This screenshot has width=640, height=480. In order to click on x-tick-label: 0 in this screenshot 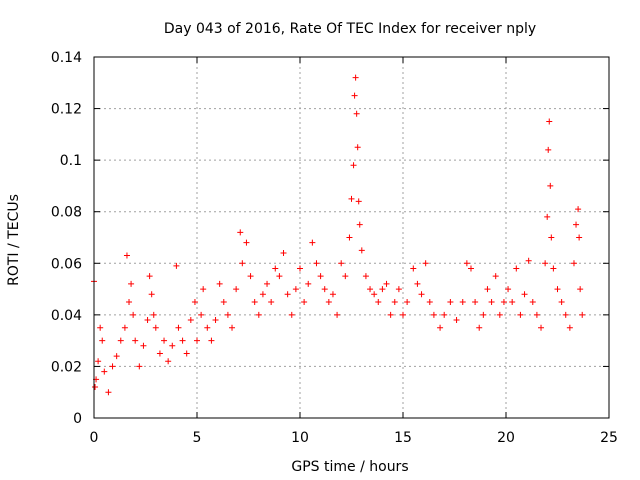, I will do `click(94, 438)`.